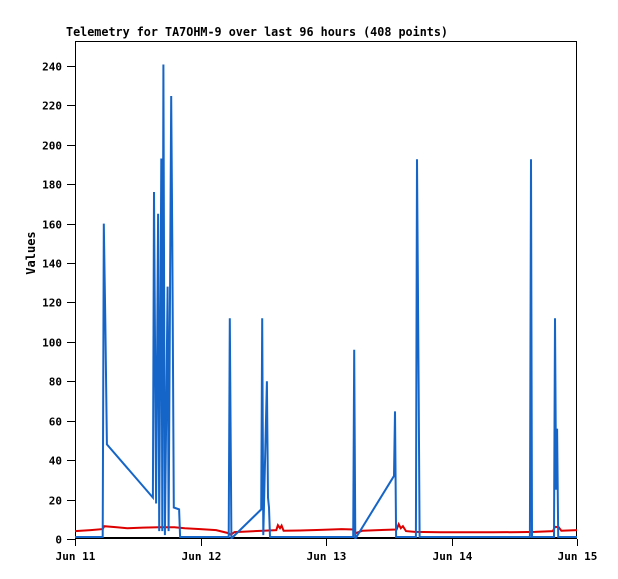 The height and width of the screenshot is (579, 618). Describe the element at coordinates (55, 382) in the screenshot. I see `y-tick-label: 80` at that location.